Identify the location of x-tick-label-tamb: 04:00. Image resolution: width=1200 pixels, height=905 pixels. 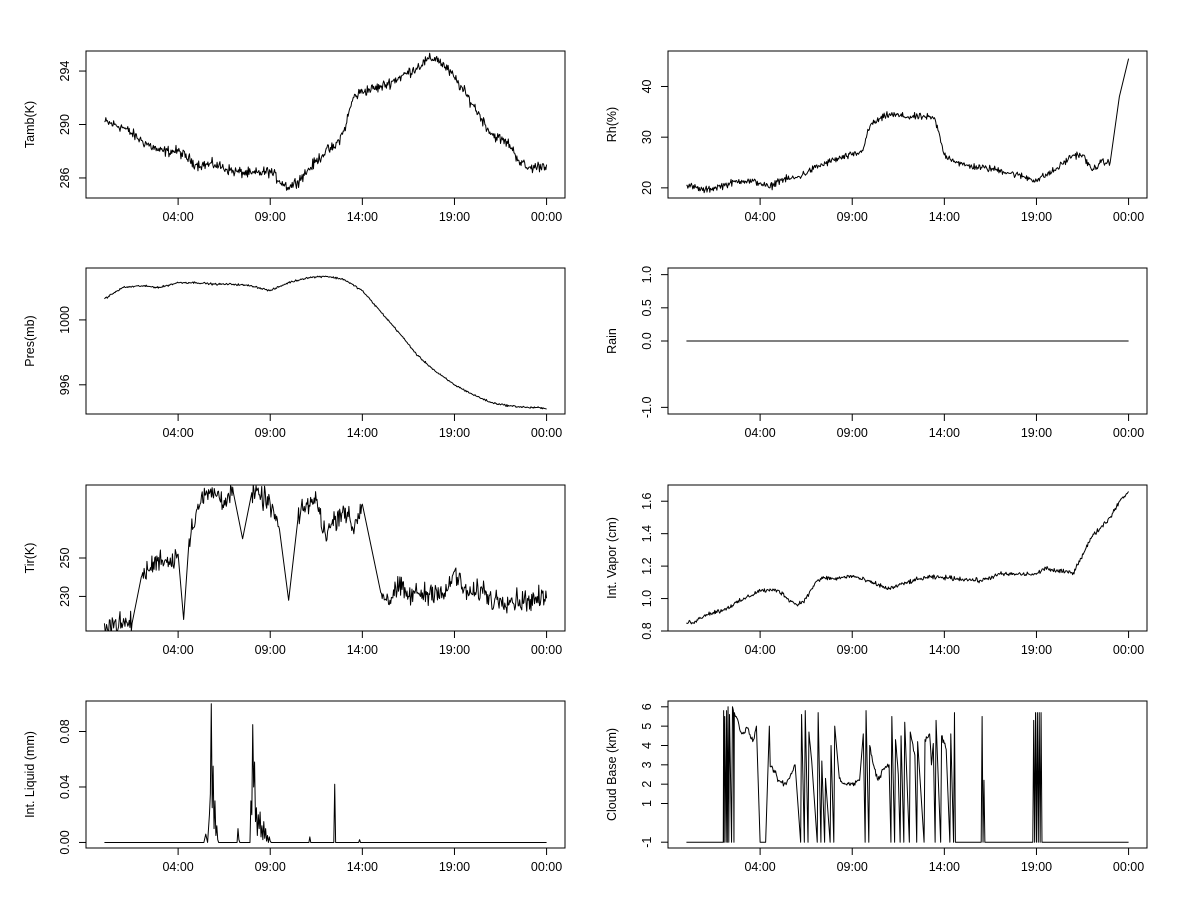
(177, 217).